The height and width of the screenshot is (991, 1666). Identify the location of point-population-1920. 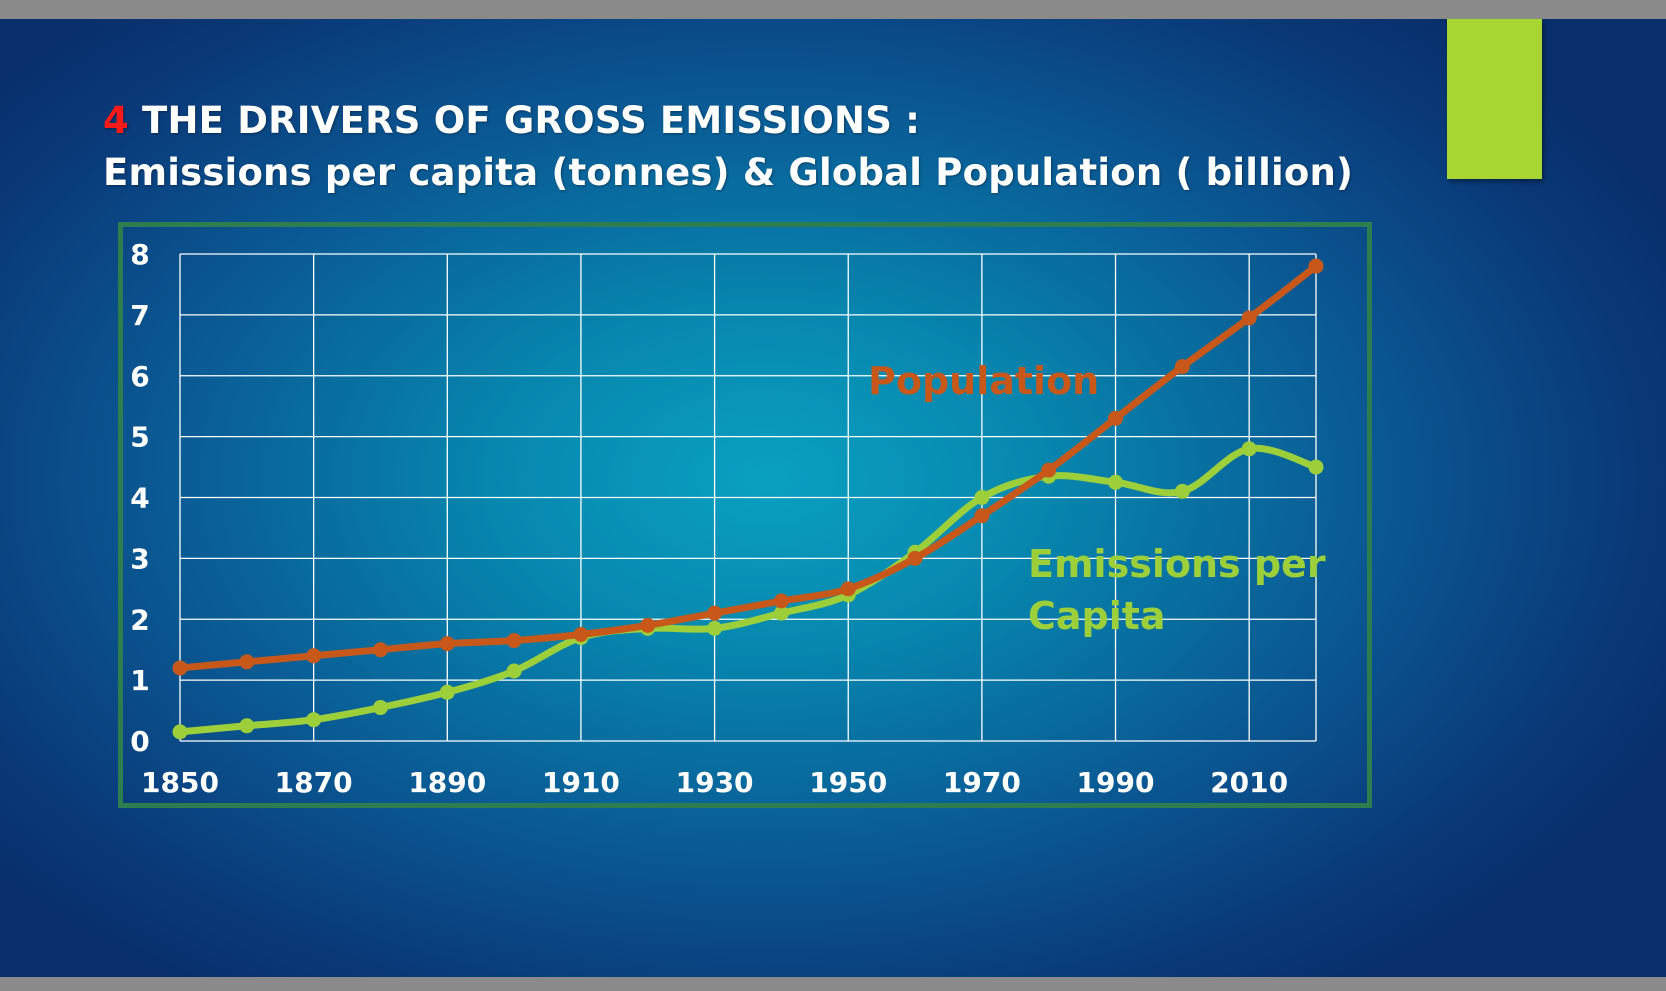
(648, 625).